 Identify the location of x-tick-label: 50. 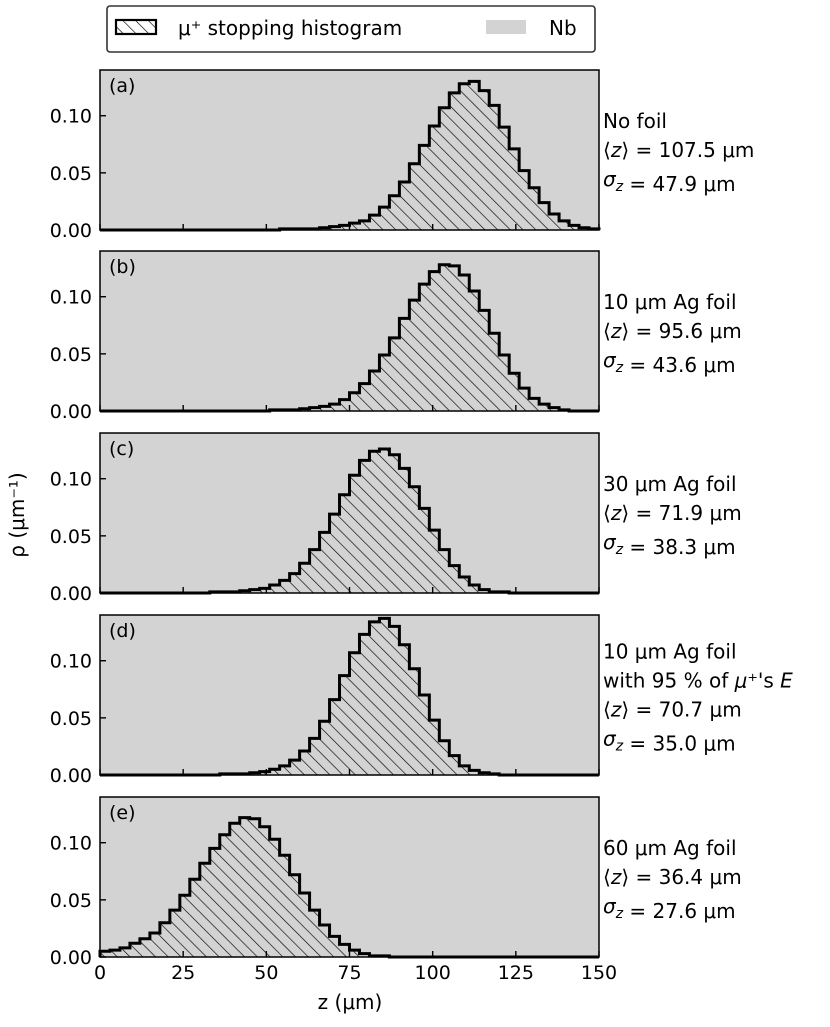
(266, 973).